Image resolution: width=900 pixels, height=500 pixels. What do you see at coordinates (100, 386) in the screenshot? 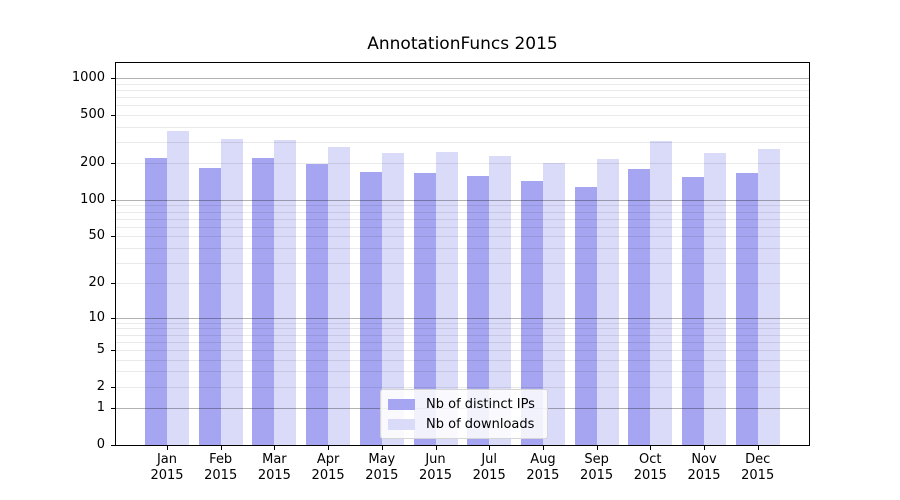
I see `y-tick-label: 2` at bounding box center [100, 386].